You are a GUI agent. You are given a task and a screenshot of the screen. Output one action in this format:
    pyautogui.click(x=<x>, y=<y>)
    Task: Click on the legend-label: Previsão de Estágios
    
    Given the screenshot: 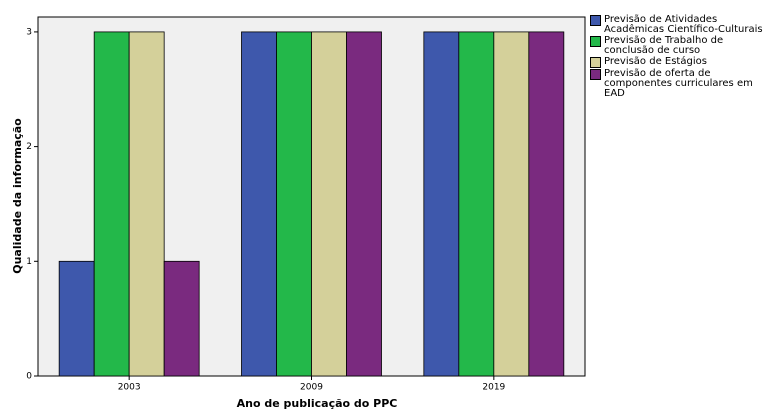 What is the action you would take?
    pyautogui.click(x=655, y=61)
    